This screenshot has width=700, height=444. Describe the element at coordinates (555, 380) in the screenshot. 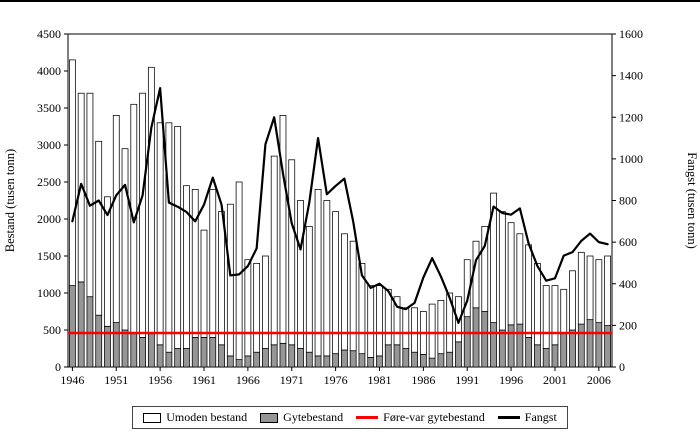

I see `x-axis-tick-label: 2001` at that location.